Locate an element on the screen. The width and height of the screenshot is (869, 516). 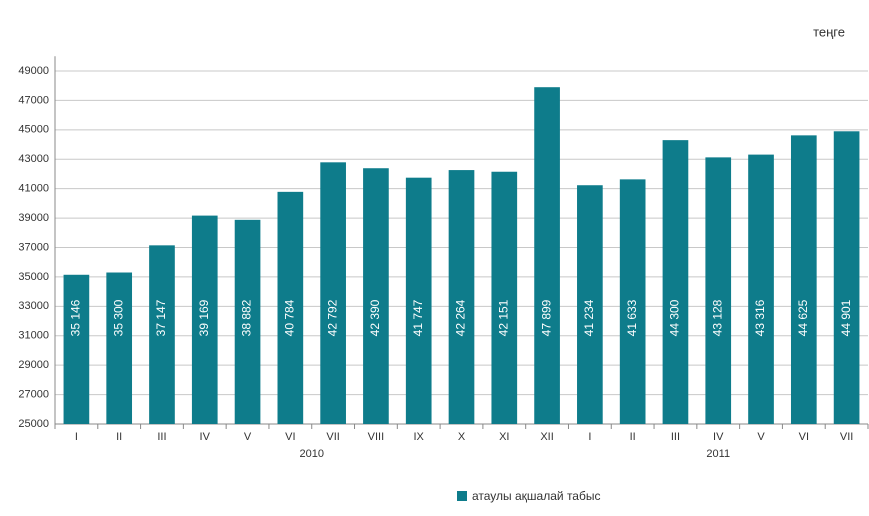
y-tick-label: 49000 is located at coordinates (33, 71).